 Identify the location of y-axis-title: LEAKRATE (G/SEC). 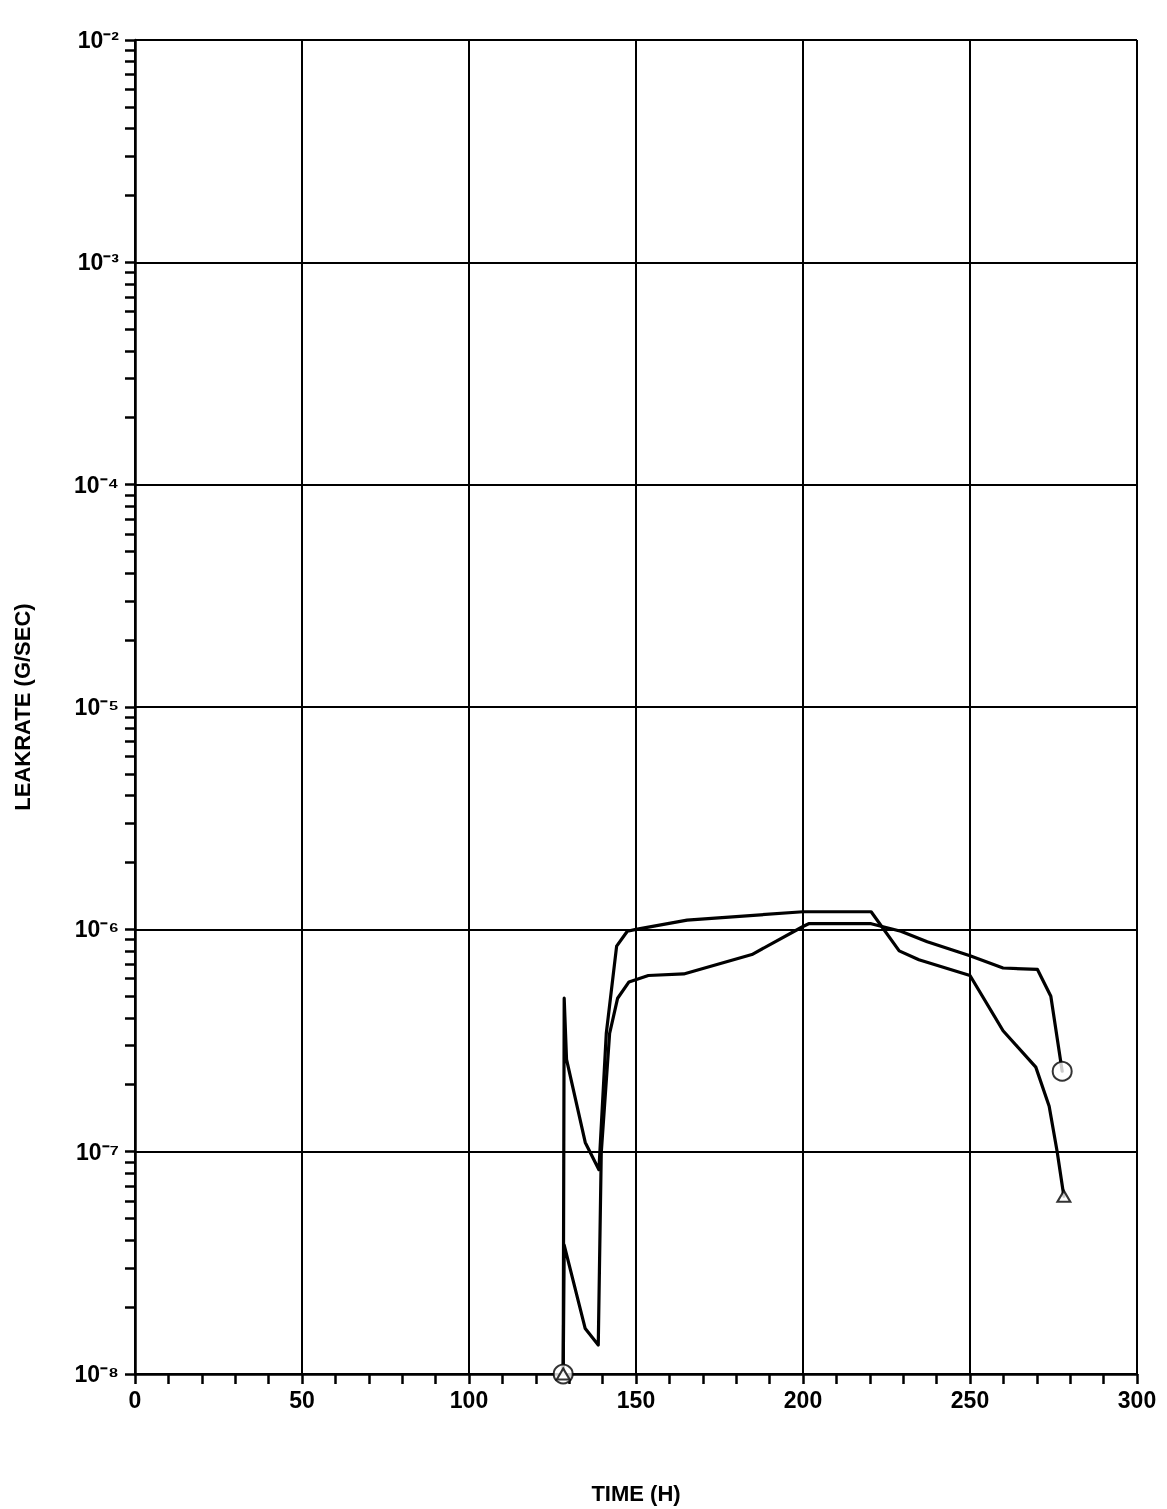
(22, 707).